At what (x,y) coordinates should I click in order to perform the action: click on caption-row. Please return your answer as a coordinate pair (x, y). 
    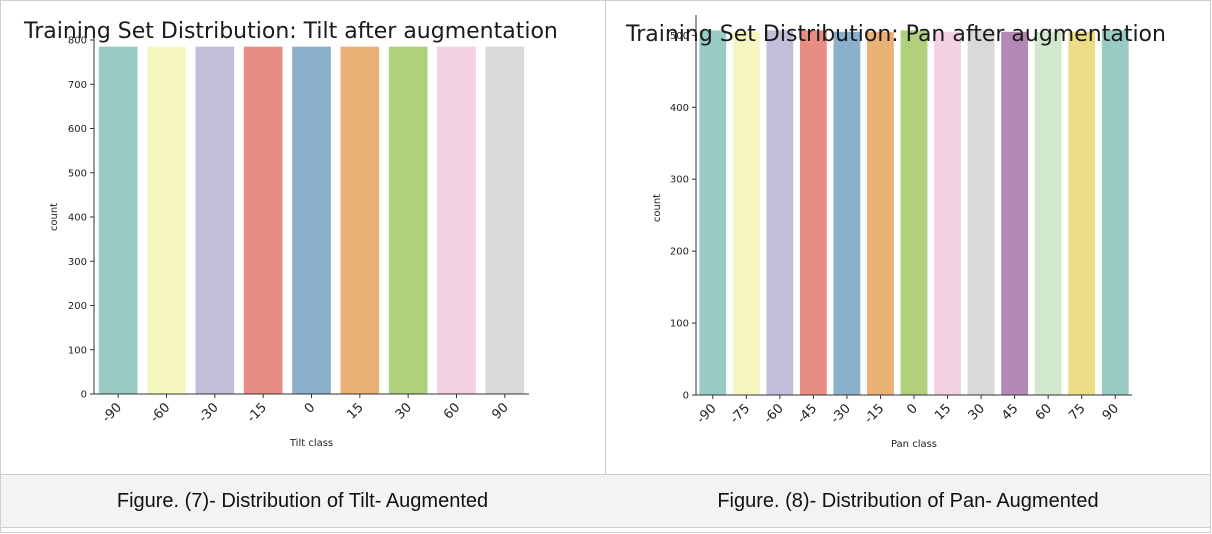
    Looking at the image, I should click on (605, 501).